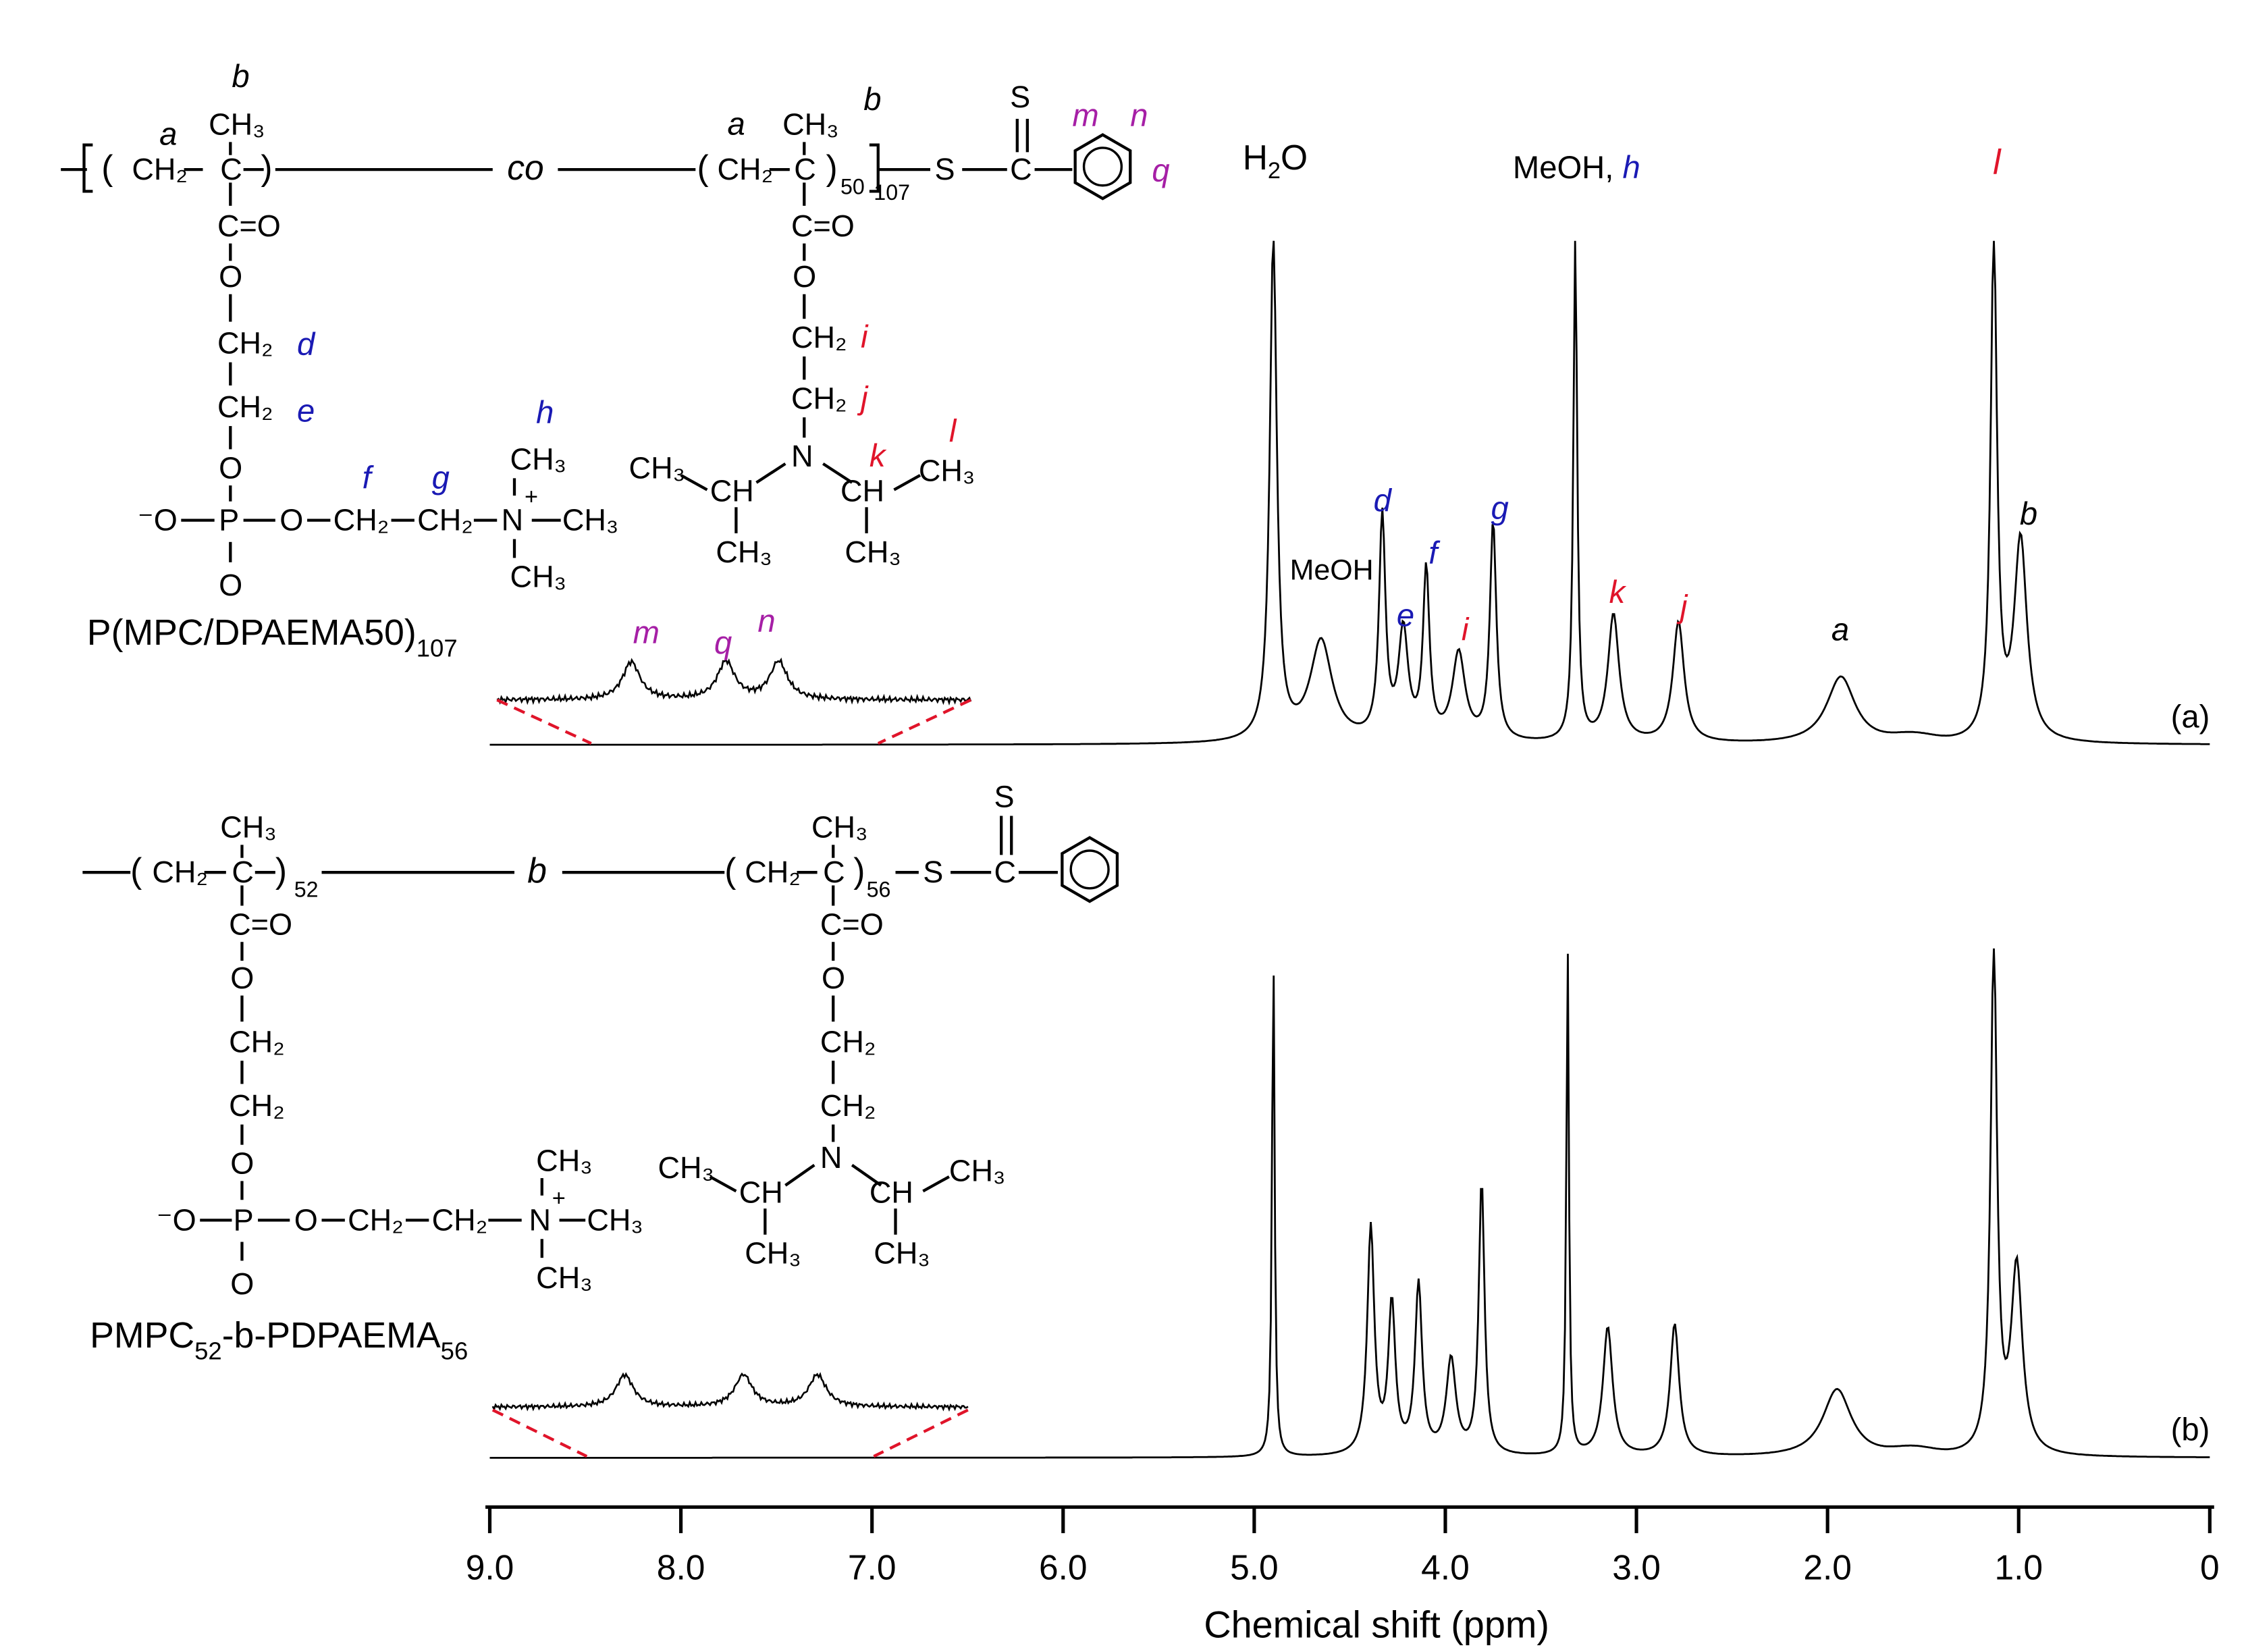 This screenshot has width=2246, height=1652. I want to click on inset-label-n: n, so click(766, 621).